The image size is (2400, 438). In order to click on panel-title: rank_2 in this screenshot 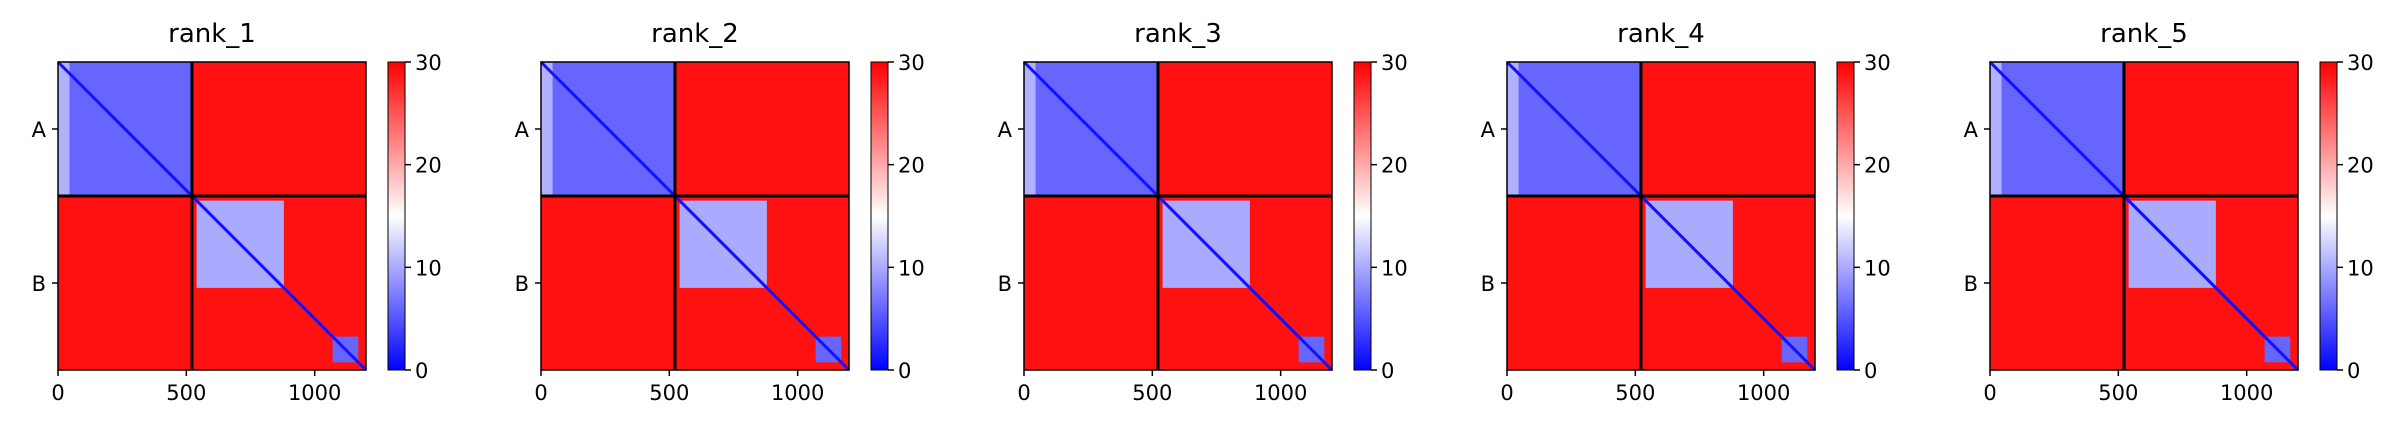, I will do `click(695, 34)`.